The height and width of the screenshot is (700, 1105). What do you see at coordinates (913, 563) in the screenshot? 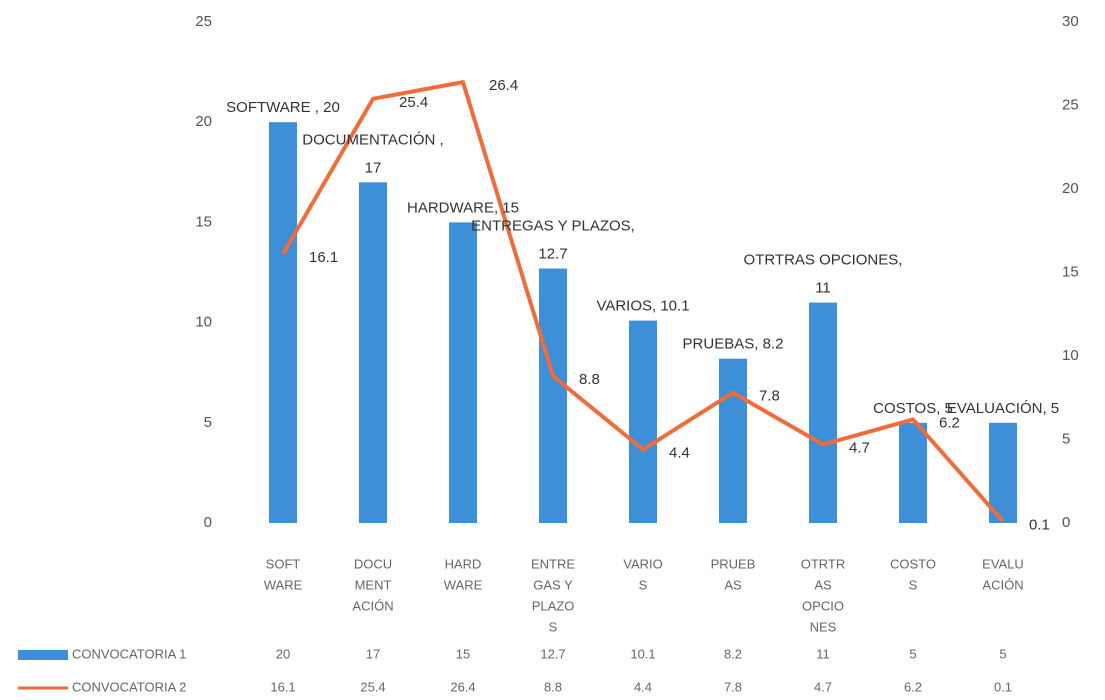
I see `x-tick-label: COSTO` at bounding box center [913, 563].